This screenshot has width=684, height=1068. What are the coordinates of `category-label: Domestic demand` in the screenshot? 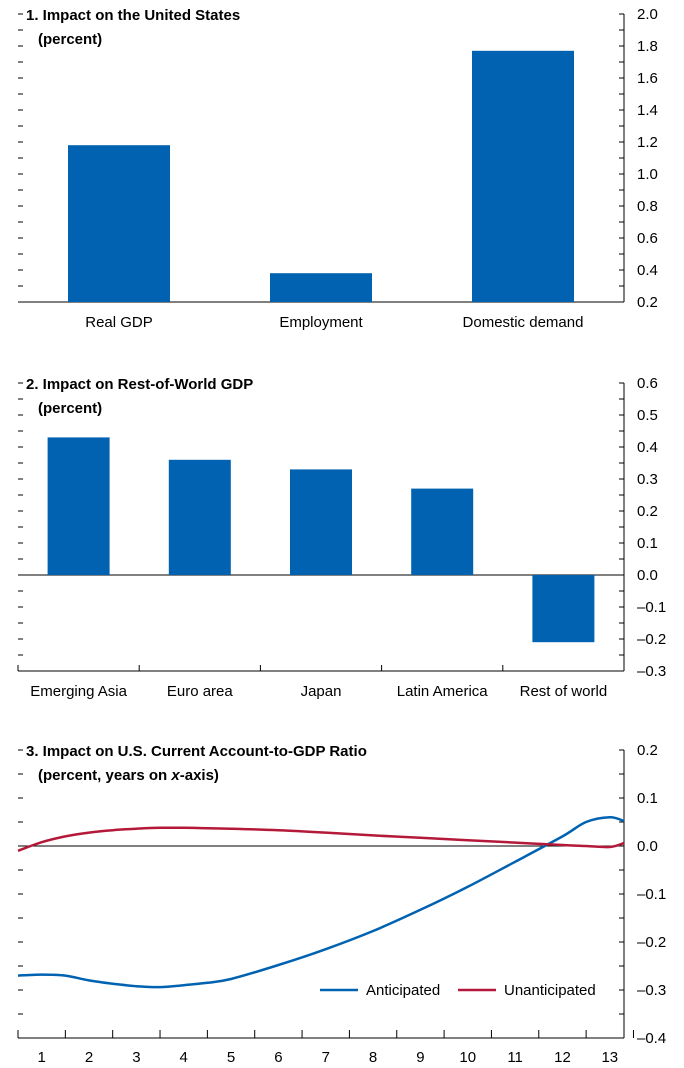 It's located at (523, 322).